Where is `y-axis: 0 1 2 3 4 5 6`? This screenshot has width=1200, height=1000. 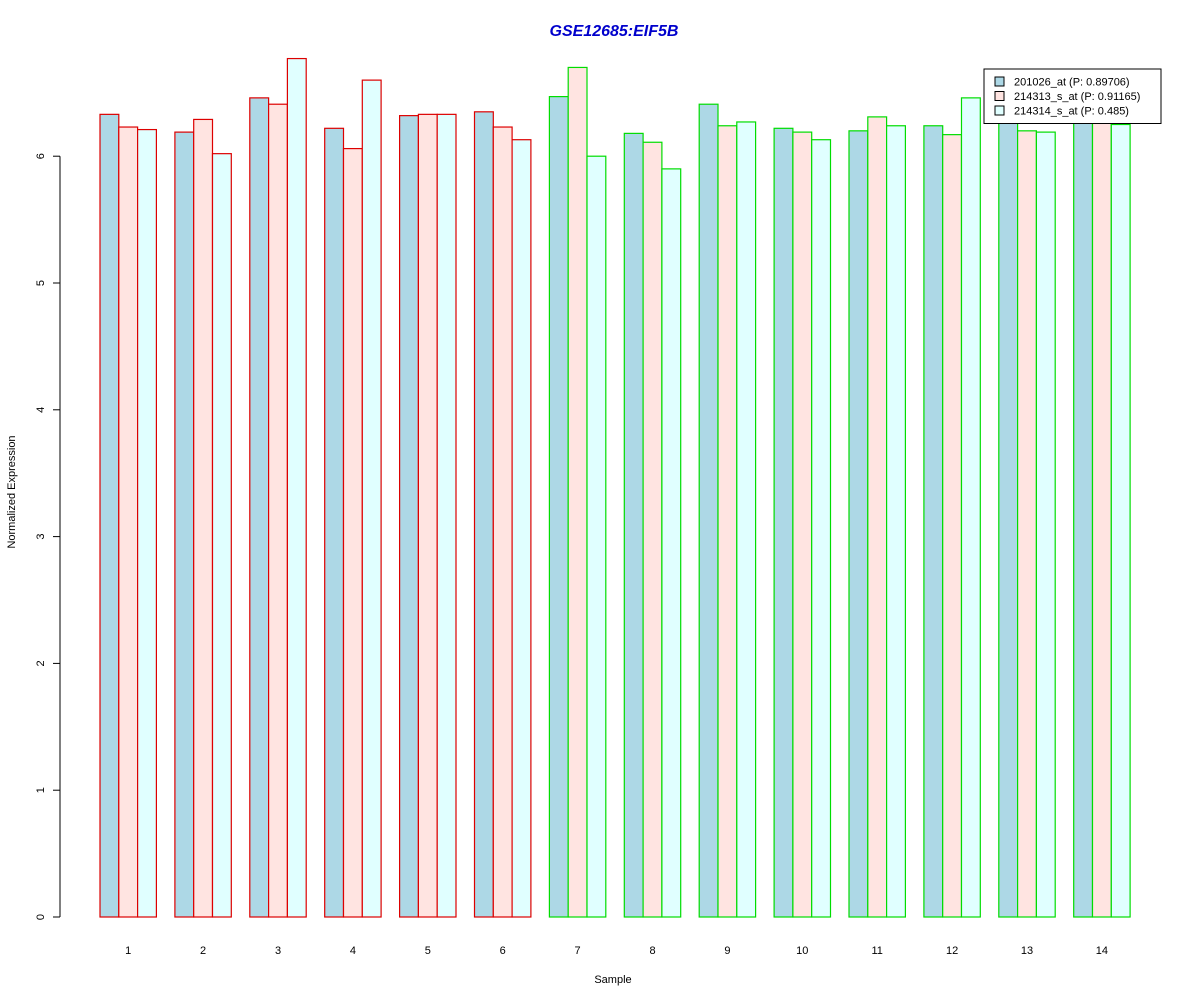
y-axis: 0 1 2 3 4 5 6 is located at coordinates (48, 536).